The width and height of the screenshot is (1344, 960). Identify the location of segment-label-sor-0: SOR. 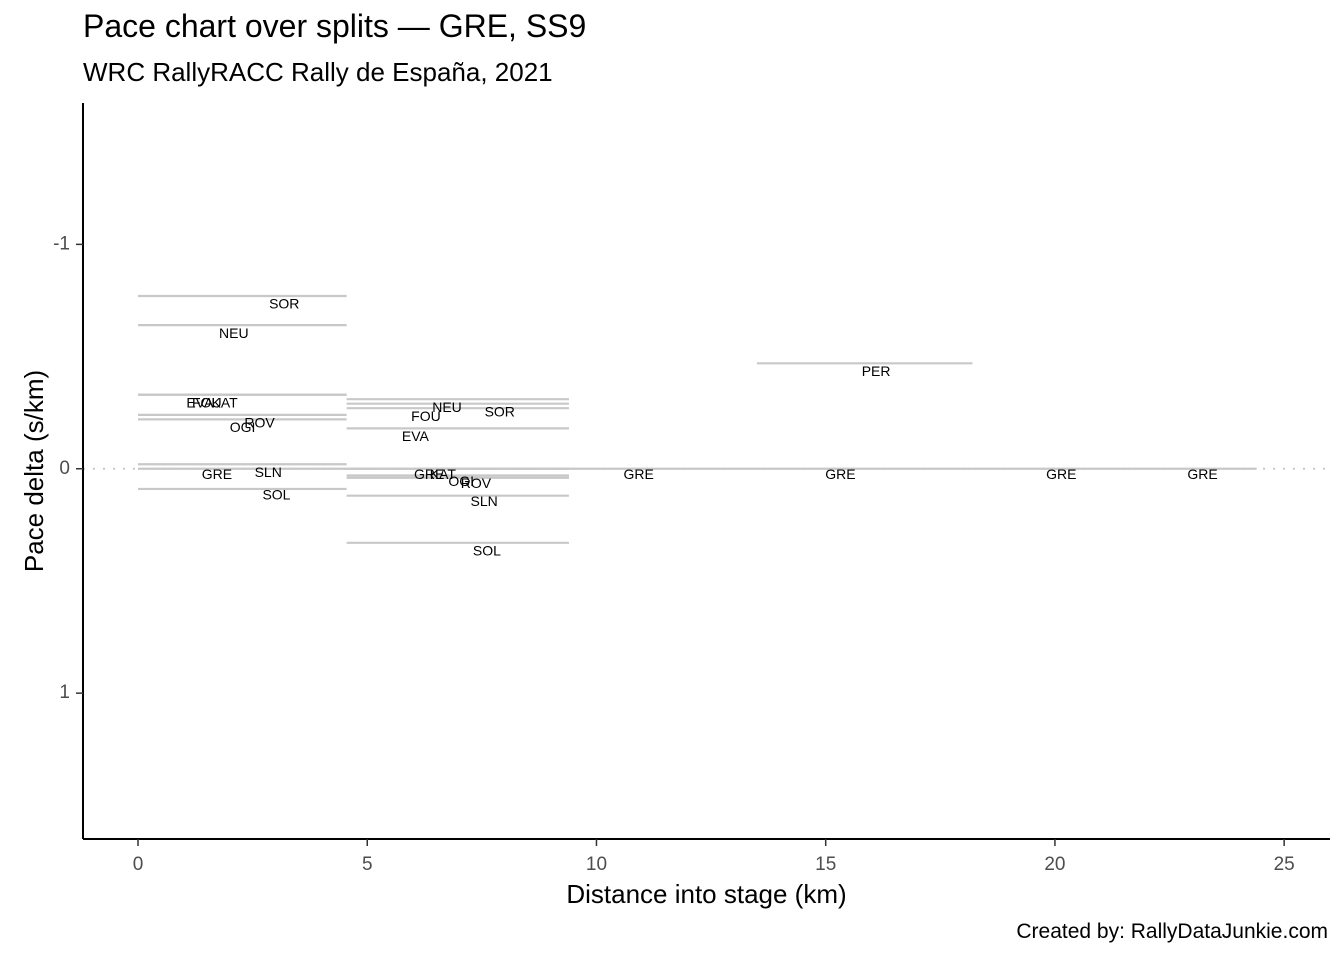
(284, 304).